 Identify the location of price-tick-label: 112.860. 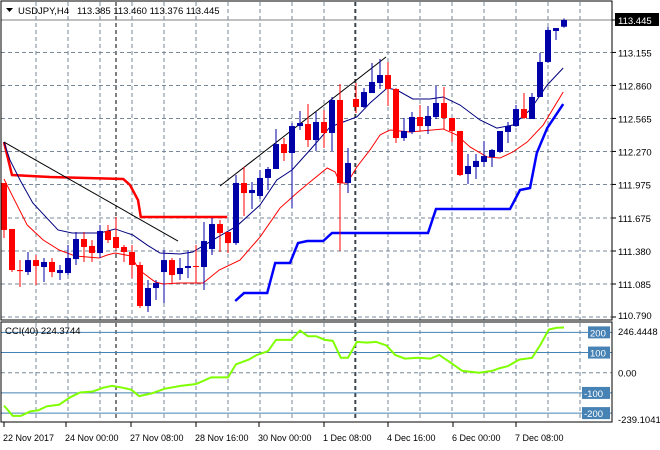
(635, 86).